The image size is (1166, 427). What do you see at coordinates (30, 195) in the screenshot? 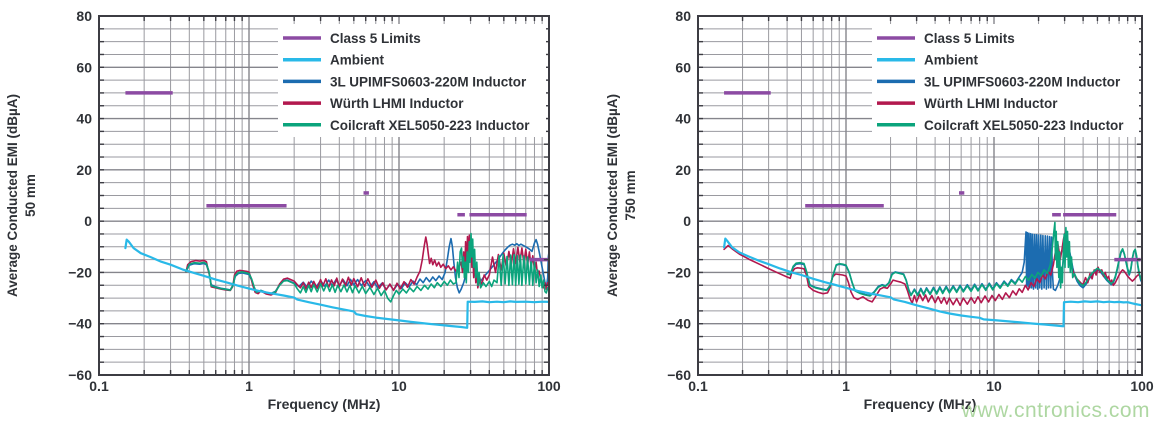
I see `y-axis-distance-label: 50 mm` at bounding box center [30, 195].